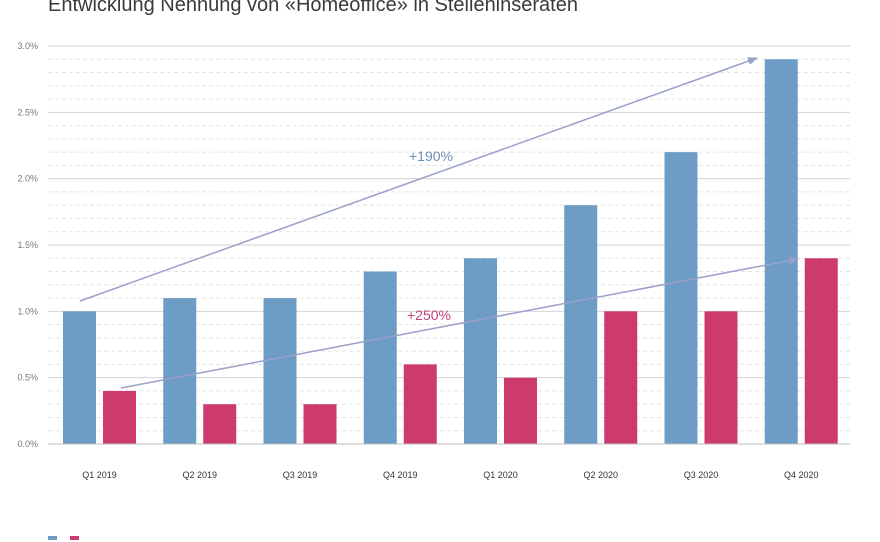 This screenshot has height=542, width=880. I want to click on y-tick-label: 3.0%, so click(27, 46).